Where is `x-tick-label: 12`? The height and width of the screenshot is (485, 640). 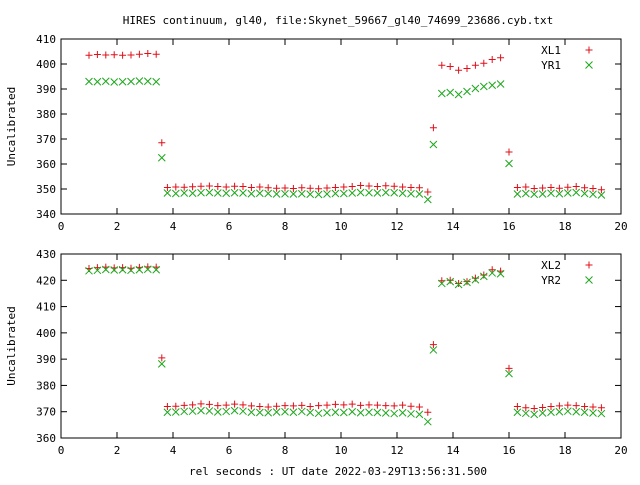
x-tick-label: 12 is located at coordinates (396, 226).